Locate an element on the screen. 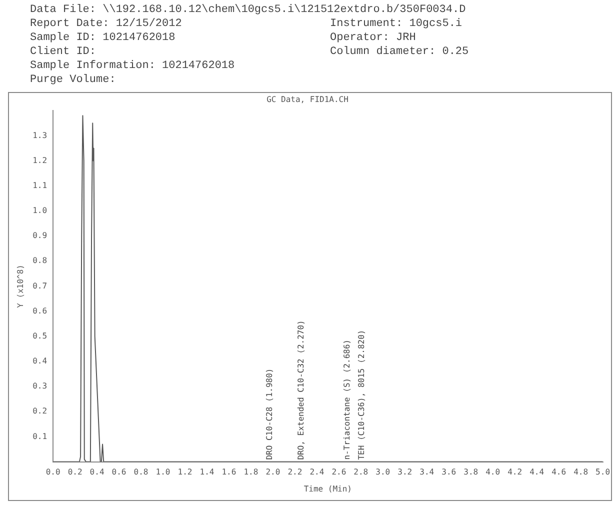 The width and height of the screenshot is (613, 508). y-tick-label: 0.3 is located at coordinates (40, 386).